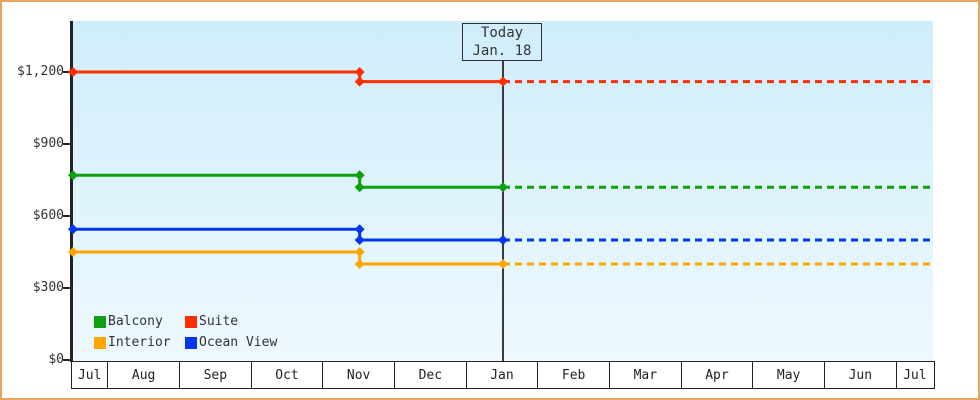 This screenshot has height=400, width=980. I want to click on legend-label: Interior, so click(139, 342).